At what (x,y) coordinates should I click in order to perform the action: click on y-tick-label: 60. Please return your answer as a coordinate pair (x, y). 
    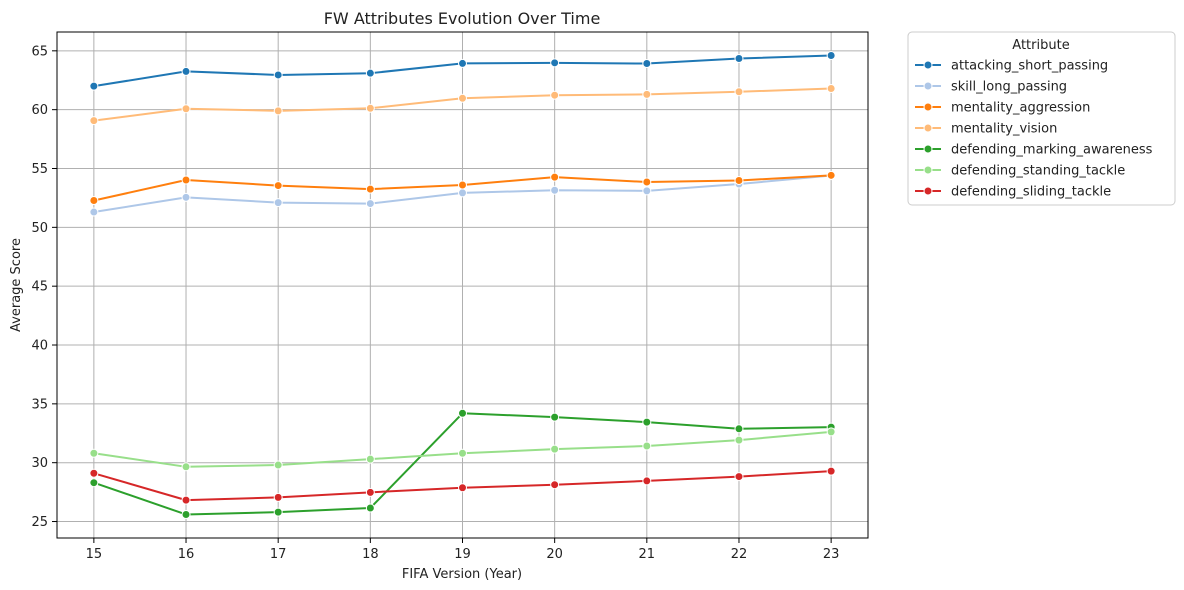
    Looking at the image, I should click on (39, 110).